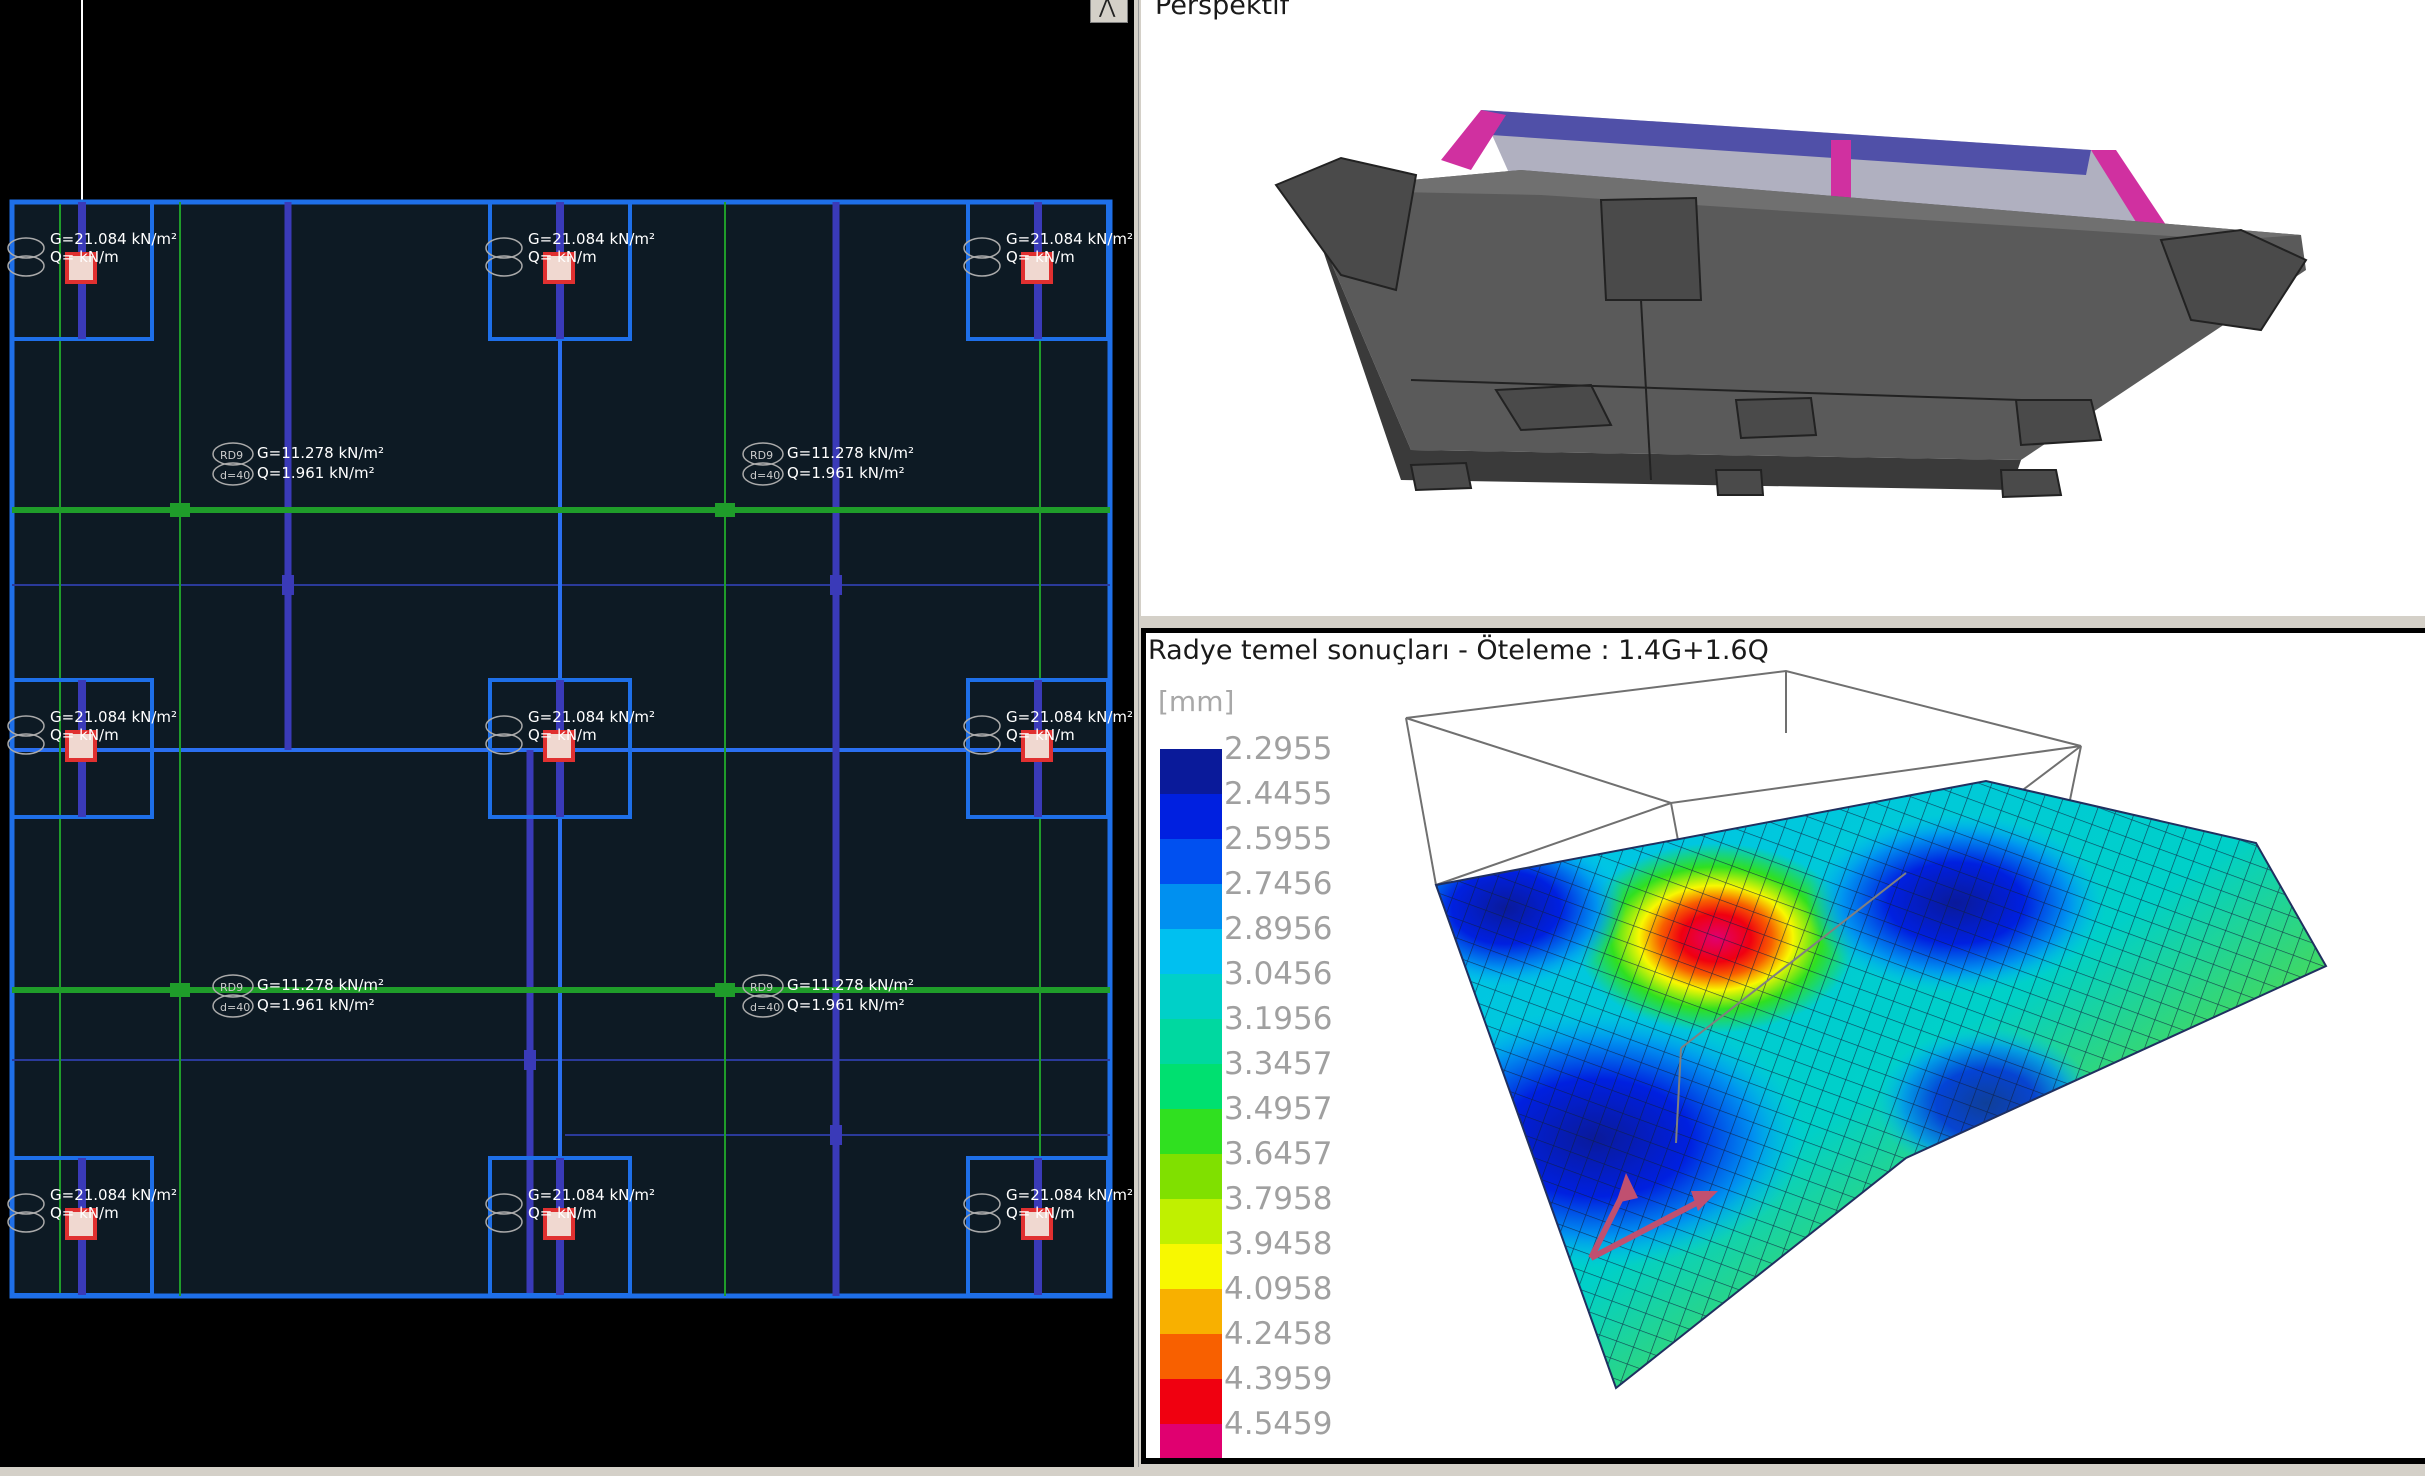 Image resolution: width=2425 pixels, height=1476 pixels. I want to click on perspective-3d-model, so click(1791, 304).